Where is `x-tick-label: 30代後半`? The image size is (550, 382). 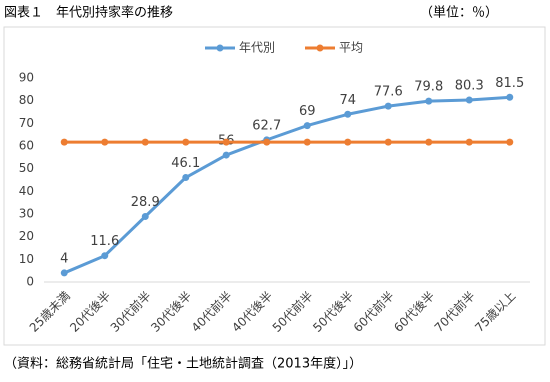 x-tick-label: 30代後半 is located at coordinates (171, 312).